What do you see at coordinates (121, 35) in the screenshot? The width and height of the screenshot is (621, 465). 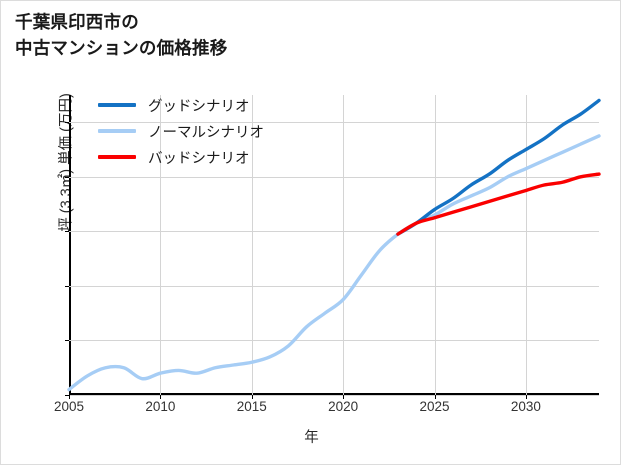 I see `page-title: 千葉県印西市の 中古マンションの価格推移` at bounding box center [121, 35].